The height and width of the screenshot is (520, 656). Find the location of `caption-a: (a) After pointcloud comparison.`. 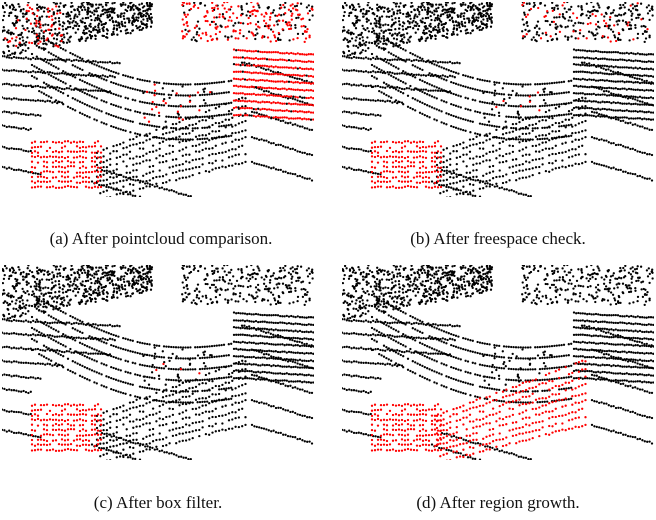

caption-a: (a) After pointcloud comparison. is located at coordinates (161, 239).